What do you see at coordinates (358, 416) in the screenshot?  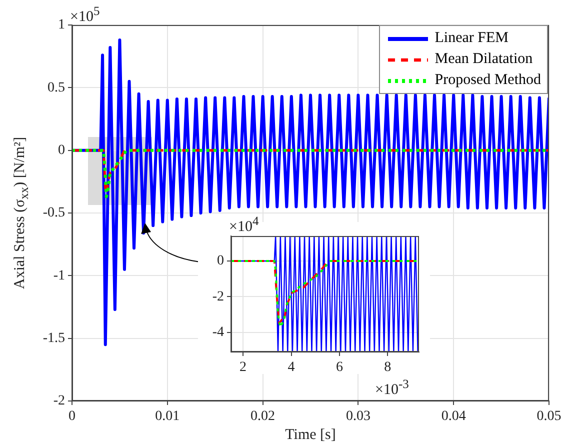 I see `x-tick-label: 0.03` at bounding box center [358, 416].